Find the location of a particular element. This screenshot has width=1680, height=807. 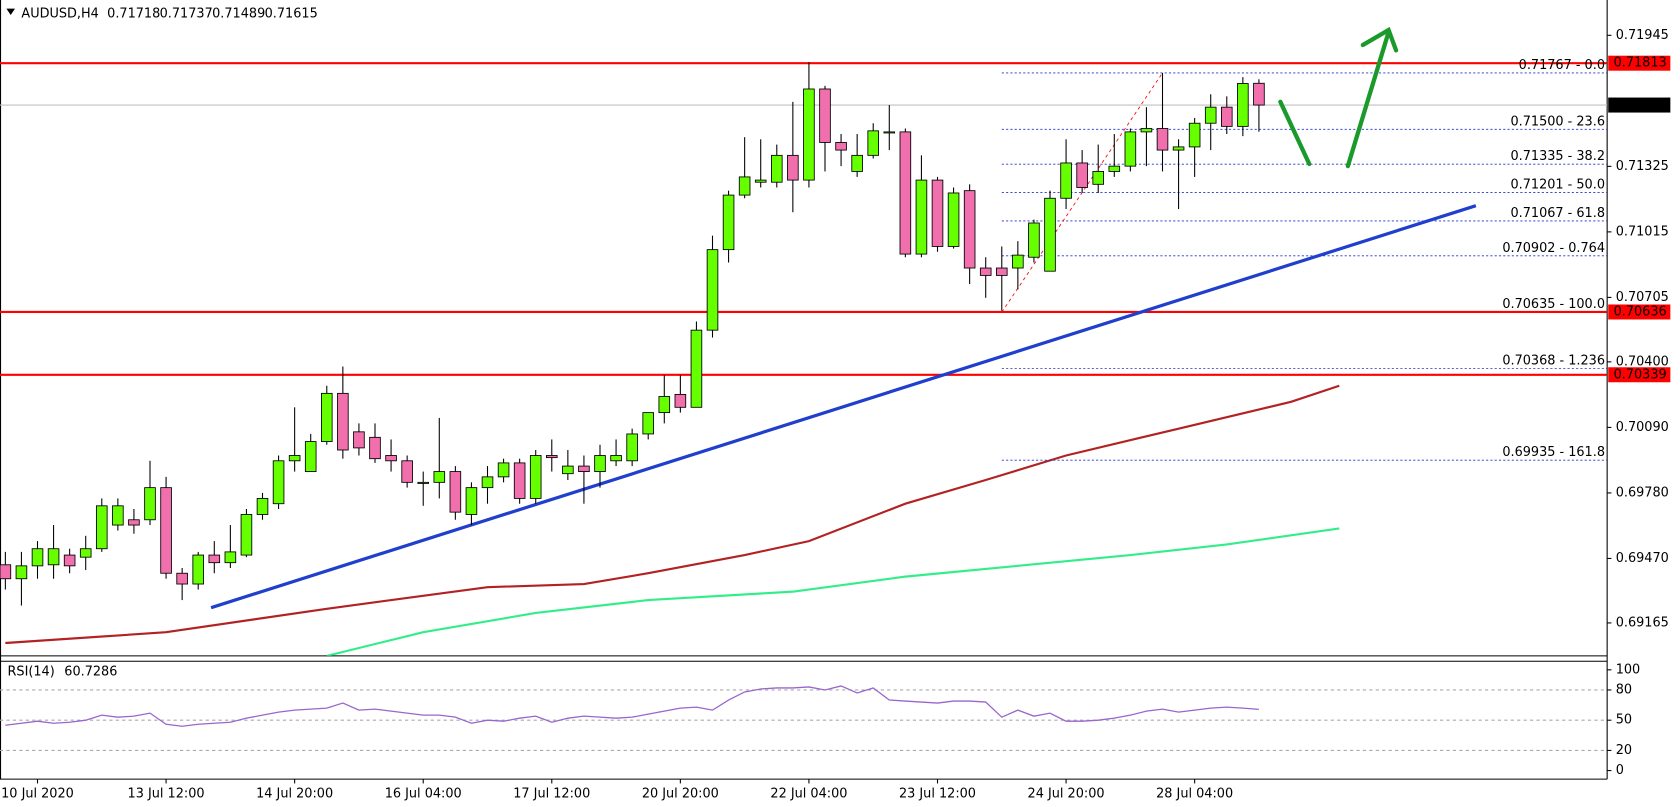

header-high: 0.71737 is located at coordinates (186, 13).